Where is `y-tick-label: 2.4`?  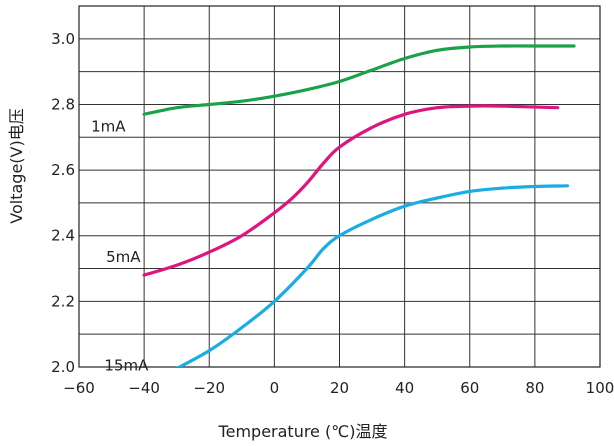
y-tick-label: 2.4 is located at coordinates (63, 236).